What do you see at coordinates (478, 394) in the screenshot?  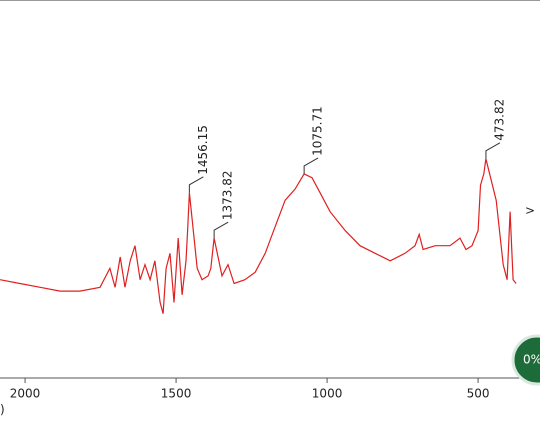 I see `x-tick-label: 500` at bounding box center [478, 394].